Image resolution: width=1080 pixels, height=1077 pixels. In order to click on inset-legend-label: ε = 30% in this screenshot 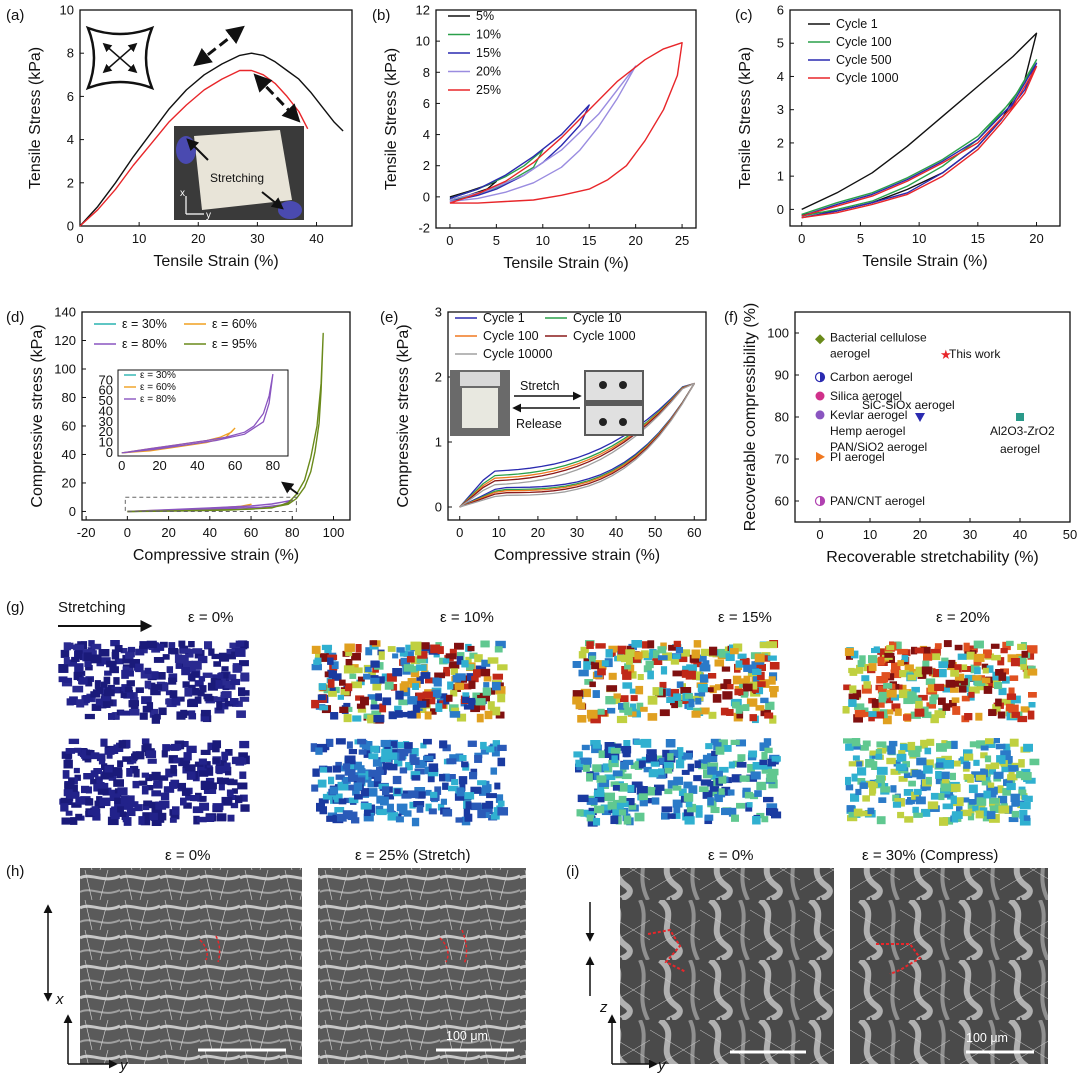, I will do `click(158, 375)`.